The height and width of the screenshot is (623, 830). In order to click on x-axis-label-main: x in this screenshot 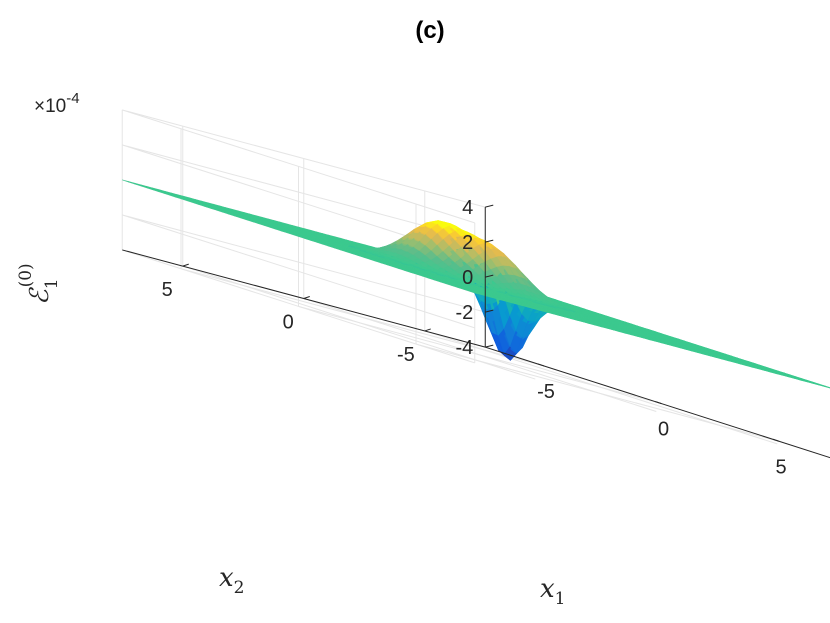, I will do `click(547, 589)`.